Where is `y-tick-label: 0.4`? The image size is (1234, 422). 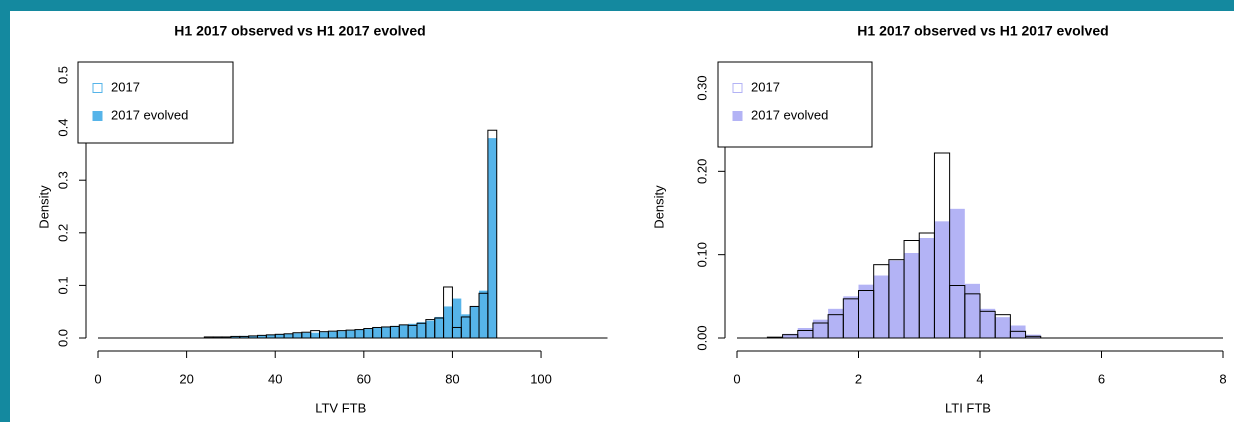
y-tick-label: 0.4 is located at coordinates (62, 128).